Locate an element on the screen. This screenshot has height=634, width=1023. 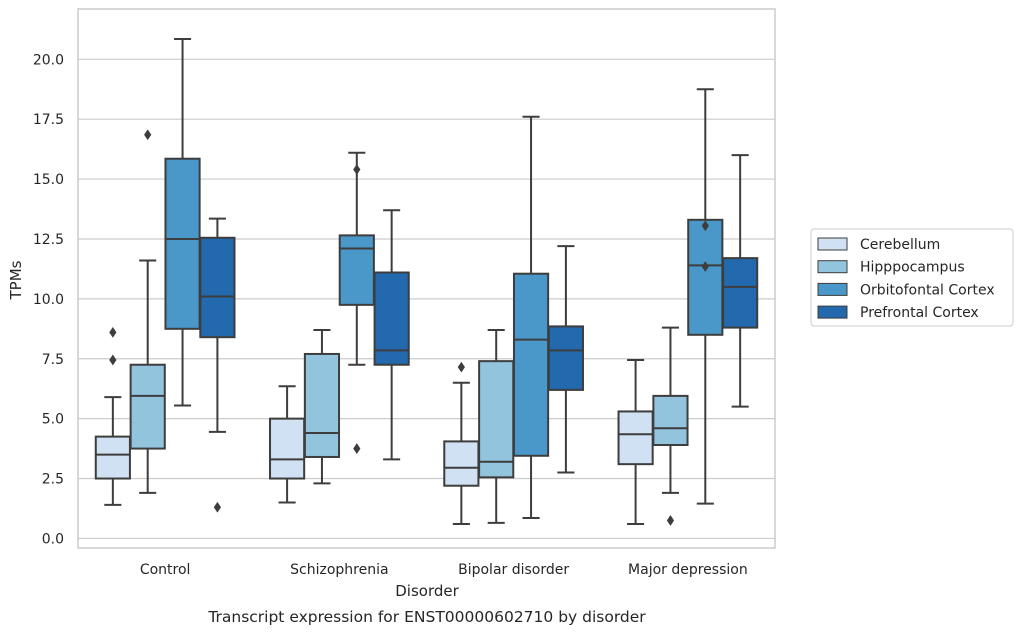
legend-label: Hipppocampus is located at coordinates (912, 268).